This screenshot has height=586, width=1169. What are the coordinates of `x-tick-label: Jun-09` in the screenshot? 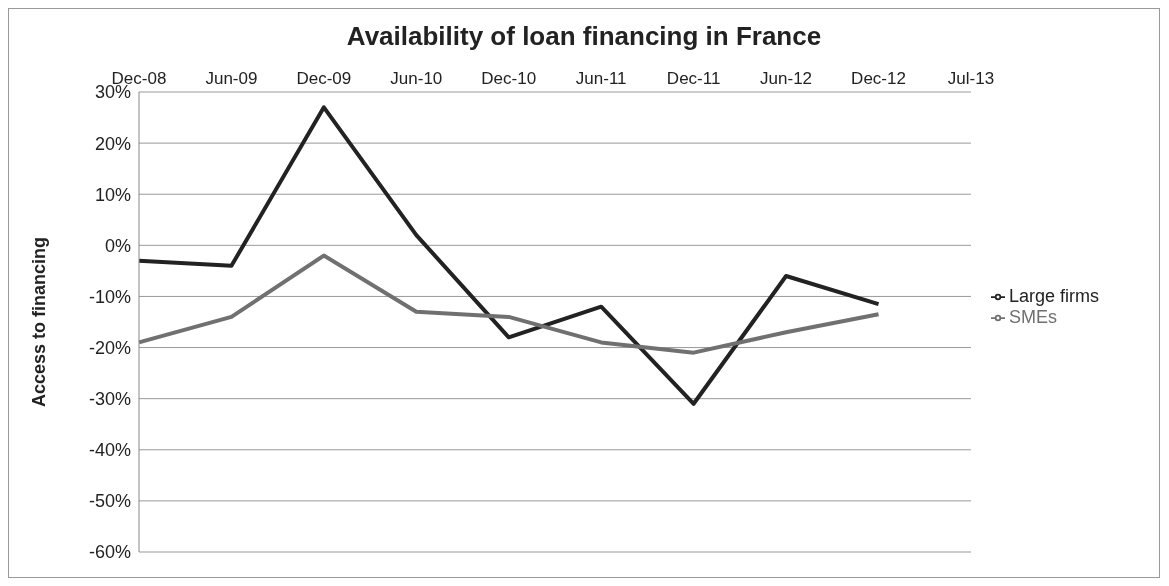 It's located at (231, 78).